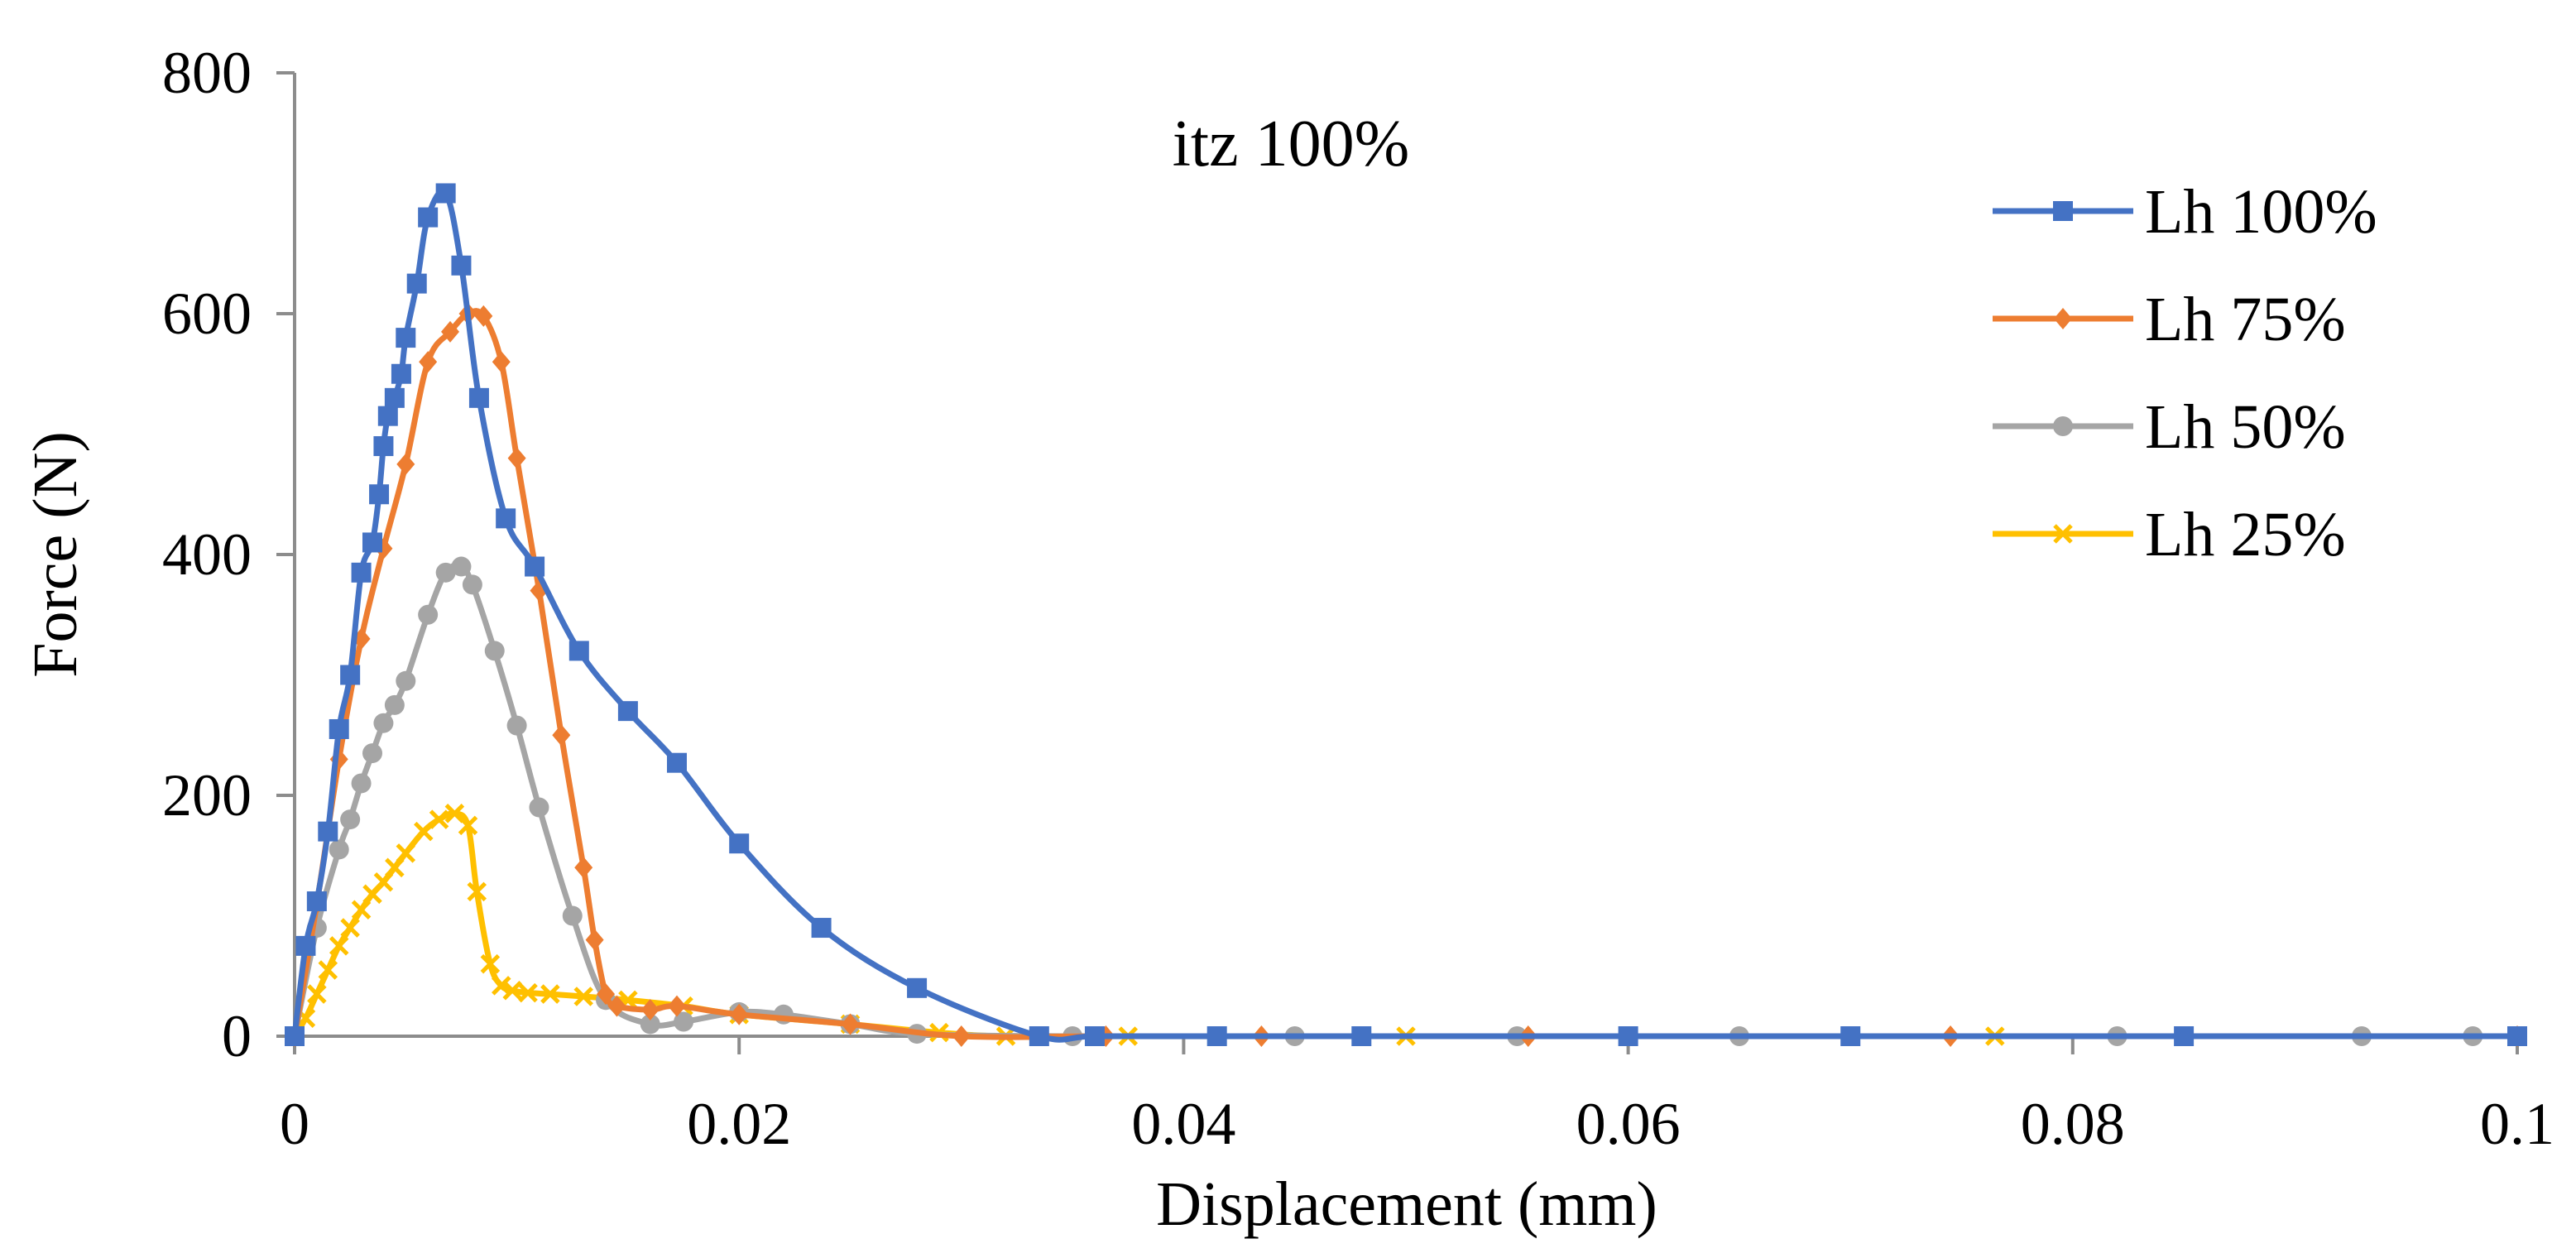 The image size is (2576, 1258). What do you see at coordinates (2246, 319) in the screenshot?
I see `legend-label: Lh 75%` at bounding box center [2246, 319].